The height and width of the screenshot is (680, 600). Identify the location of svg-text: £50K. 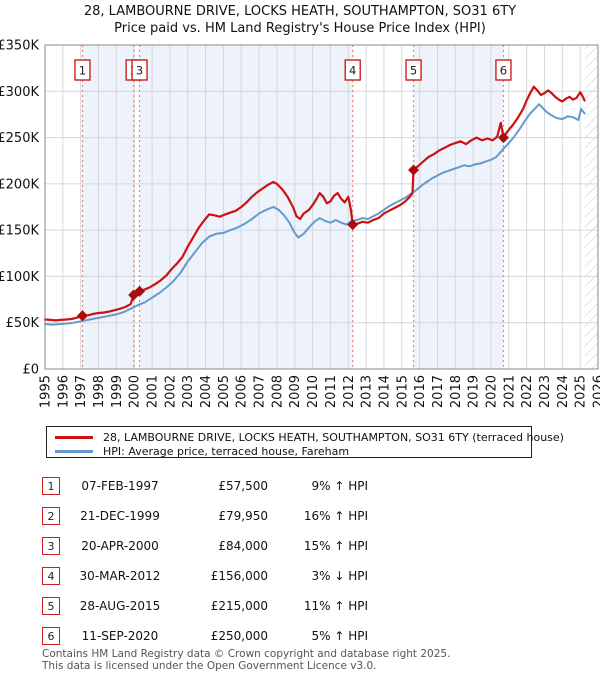
(23, 323).